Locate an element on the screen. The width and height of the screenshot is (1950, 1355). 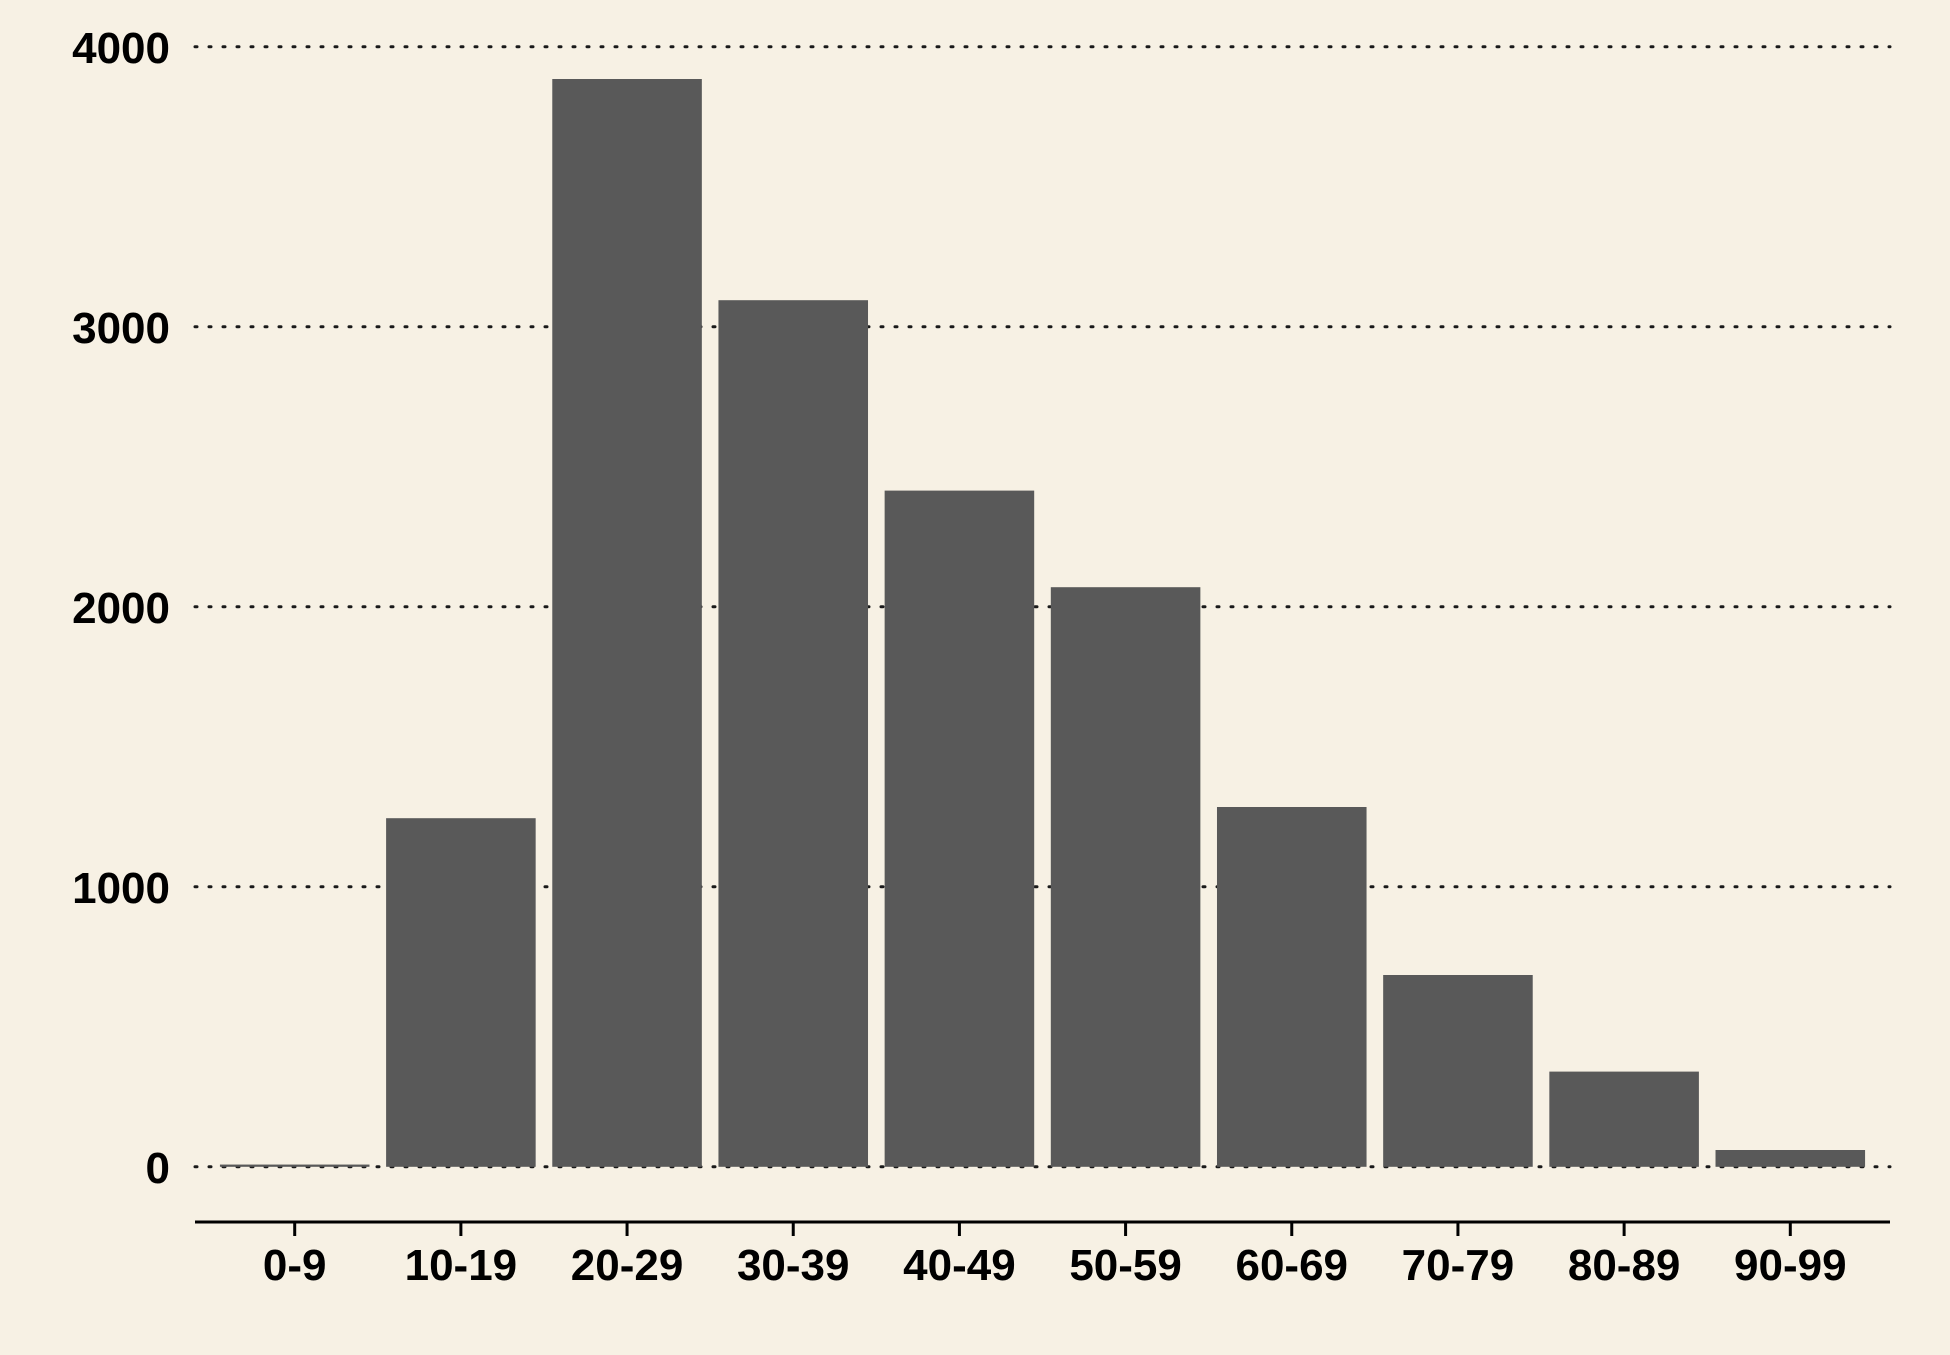
x-tick-label-30-39: 30-39 is located at coordinates (793, 1265).